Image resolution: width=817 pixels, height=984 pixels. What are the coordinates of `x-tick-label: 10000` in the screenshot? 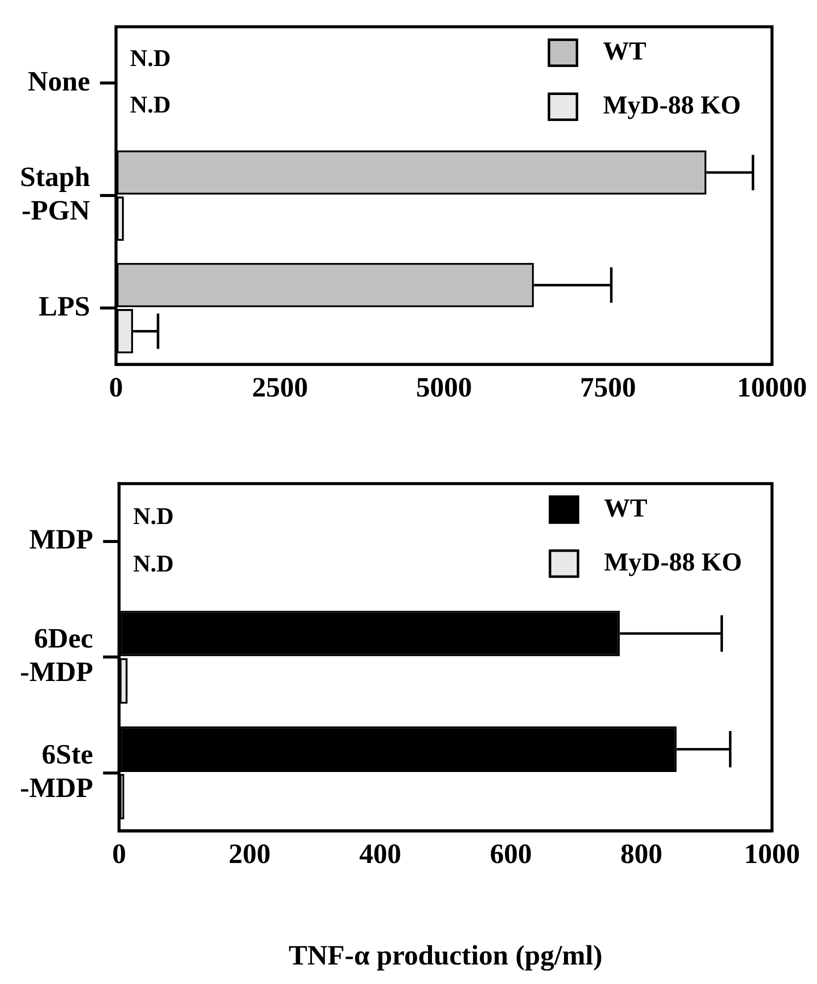 It's located at (772, 388).